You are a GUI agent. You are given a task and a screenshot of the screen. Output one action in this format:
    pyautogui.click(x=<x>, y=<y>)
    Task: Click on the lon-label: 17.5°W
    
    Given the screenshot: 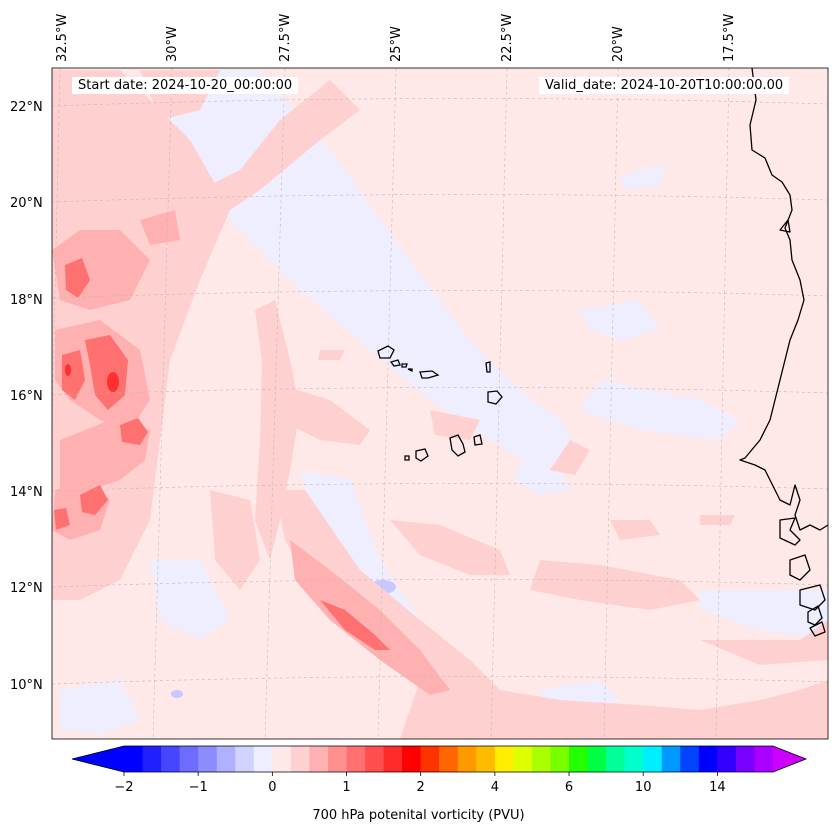 What is the action you would take?
    pyautogui.click(x=729, y=38)
    